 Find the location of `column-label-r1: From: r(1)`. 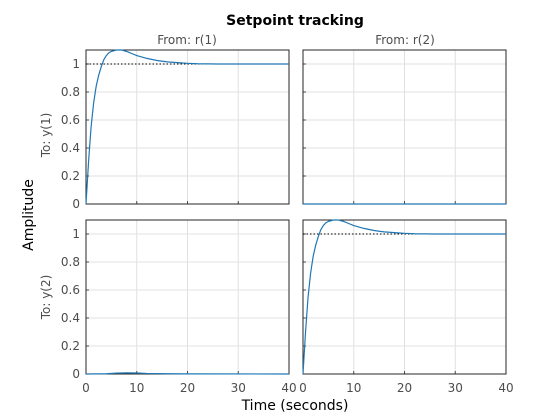

column-label-r1: From: r(1) is located at coordinates (187, 40).